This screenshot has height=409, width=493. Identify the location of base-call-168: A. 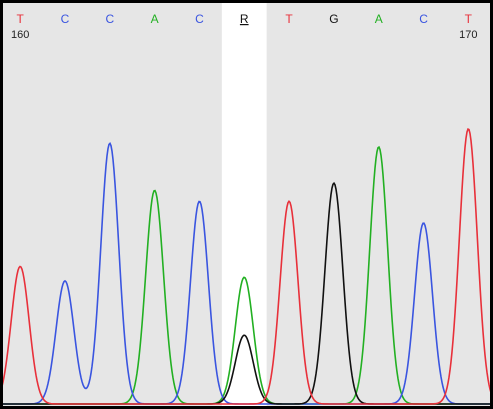
(379, 19).